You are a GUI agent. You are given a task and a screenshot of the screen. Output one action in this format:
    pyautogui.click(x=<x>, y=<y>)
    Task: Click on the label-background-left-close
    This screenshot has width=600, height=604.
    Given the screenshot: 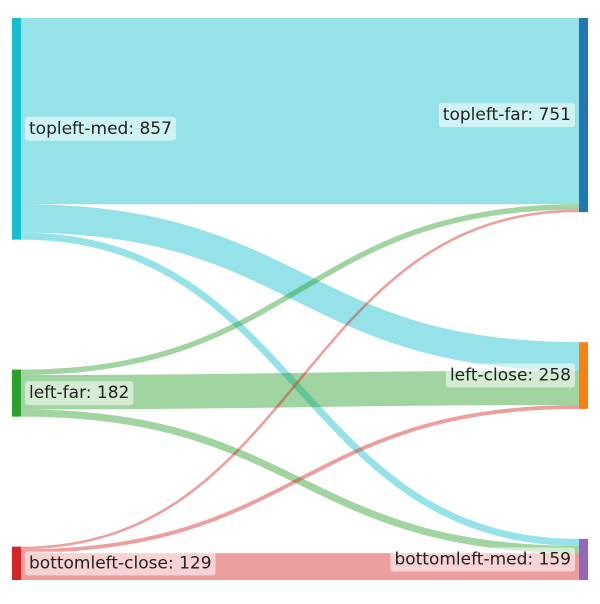 What is the action you would take?
    pyautogui.click(x=510, y=375)
    